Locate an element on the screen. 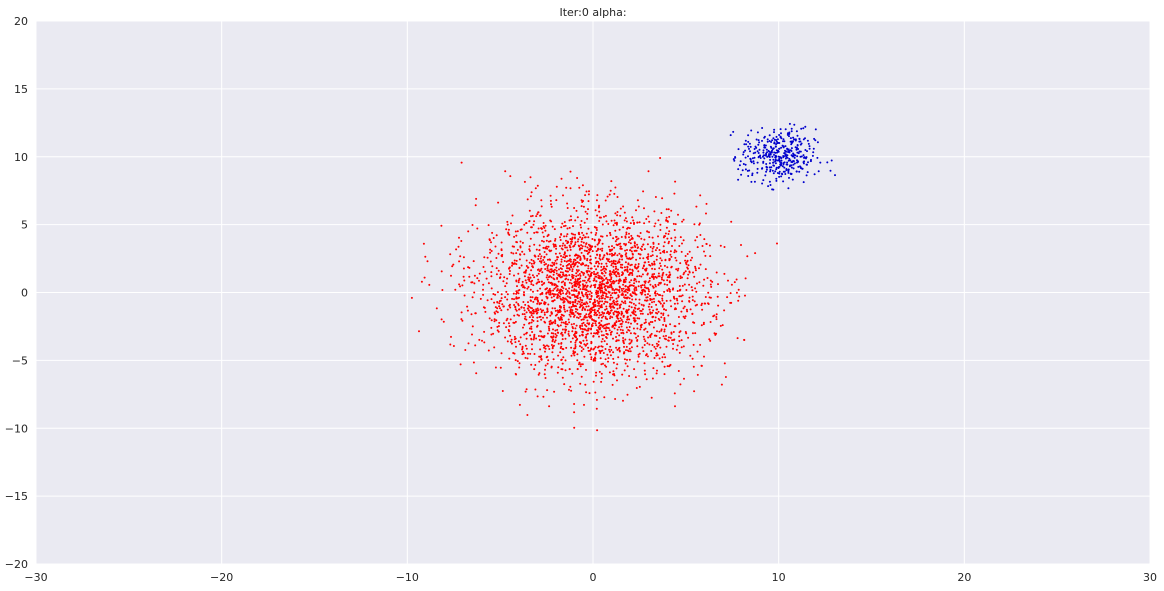  chart-title: Iter:0 alpha: is located at coordinates (592, 12).